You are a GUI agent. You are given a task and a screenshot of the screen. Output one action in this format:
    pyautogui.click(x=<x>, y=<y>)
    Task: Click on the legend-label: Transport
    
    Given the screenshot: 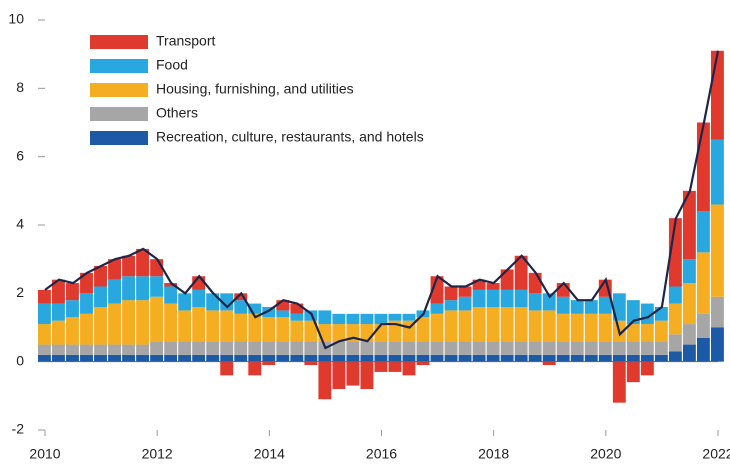 What is the action you would take?
    pyautogui.click(x=186, y=41)
    